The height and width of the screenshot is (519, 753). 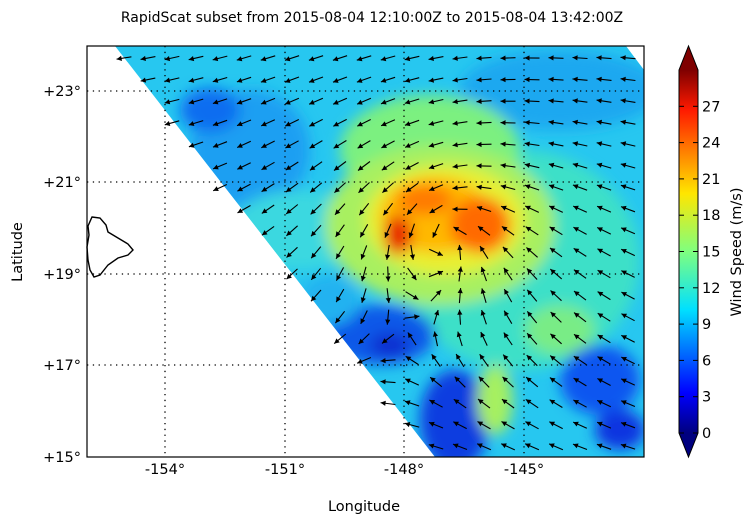 I want to click on y-axis-ticks: +23° +21° +19° +17° +15°, so click(x=62, y=275).